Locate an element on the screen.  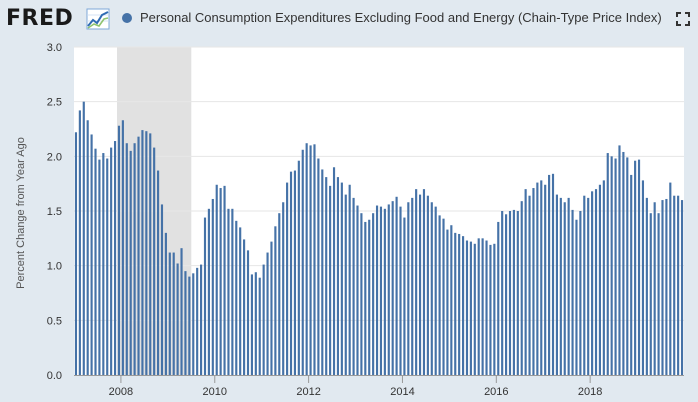
y-tick-label: 0.0 is located at coordinates (54, 376).